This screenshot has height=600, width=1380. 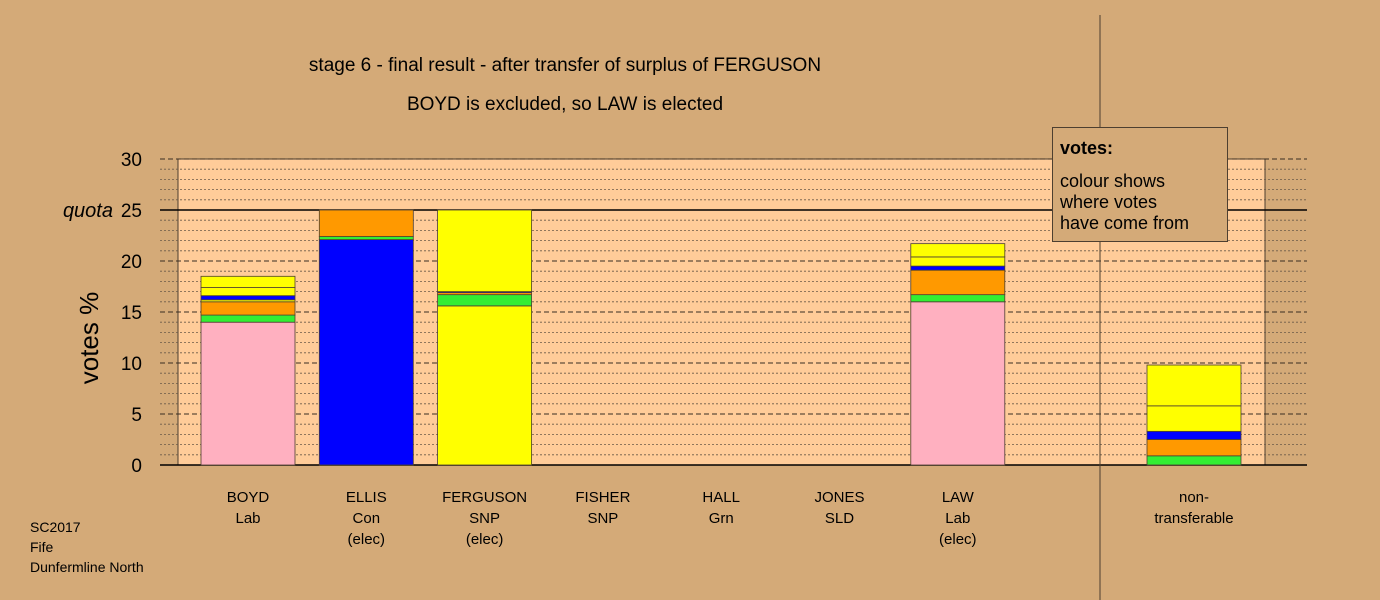 What do you see at coordinates (42, 547) in the screenshot?
I see `footer-line-2: Fife` at bounding box center [42, 547].